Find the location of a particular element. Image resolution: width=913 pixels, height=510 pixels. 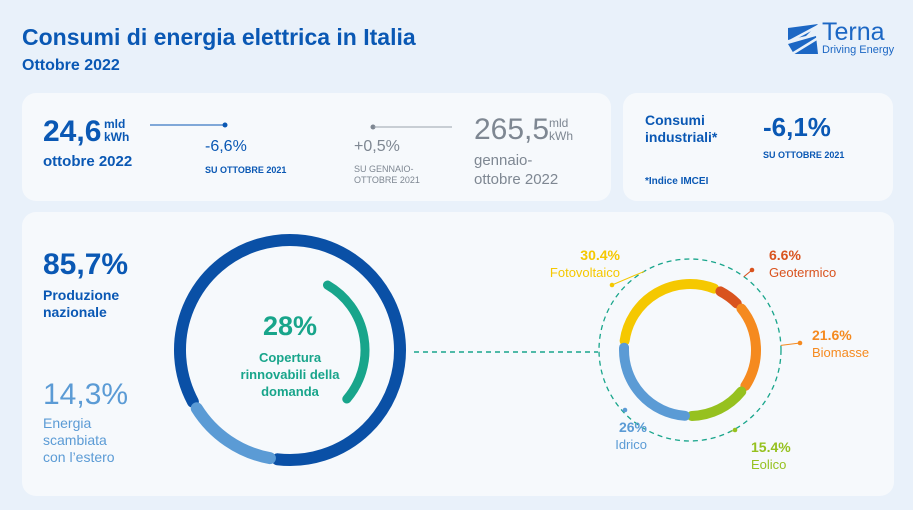

leader-dot-geotermico is located at coordinates (752, 270).